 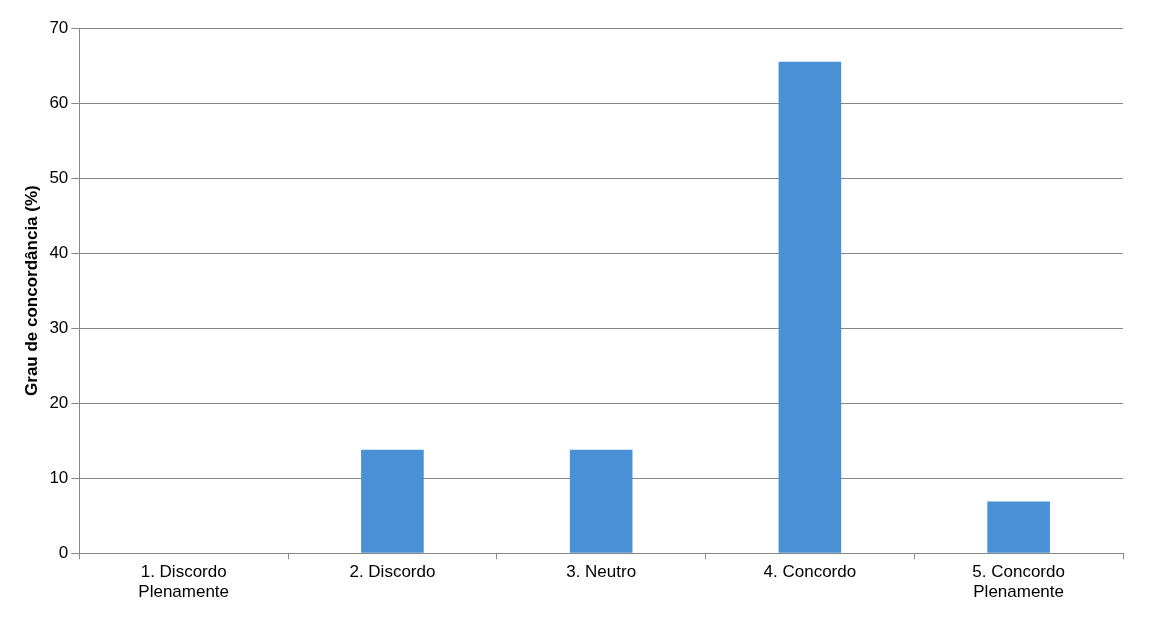 What do you see at coordinates (1018, 582) in the screenshot?
I see `x-tick-label: 5. Concordo Plenamente` at bounding box center [1018, 582].